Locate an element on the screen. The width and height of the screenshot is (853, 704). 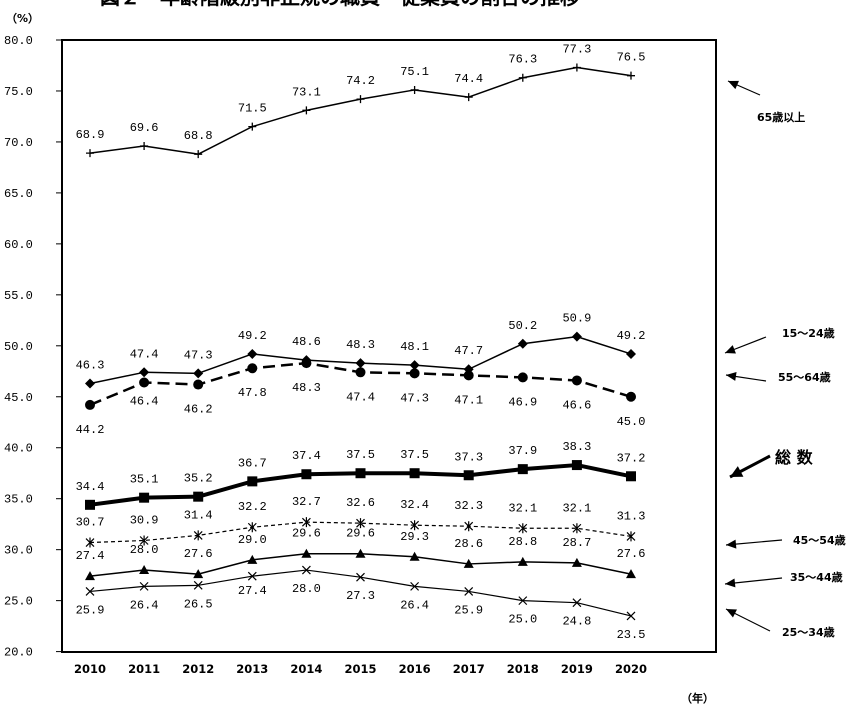
data-label: 44.2 is located at coordinates (90, 430).